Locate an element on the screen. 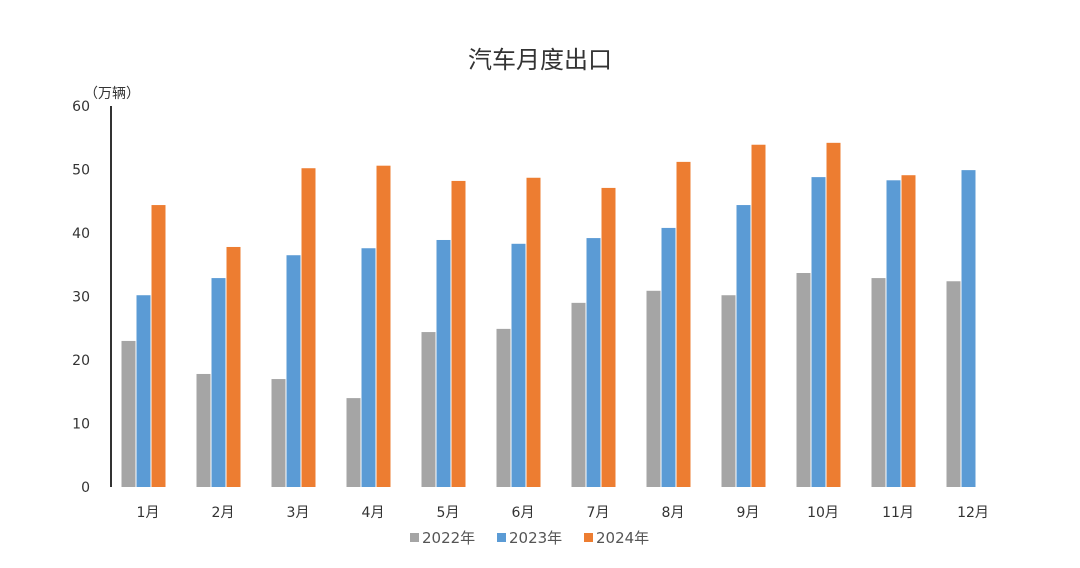 The width and height of the screenshot is (1080, 568). bar-2023年-10月 is located at coordinates (818, 332).